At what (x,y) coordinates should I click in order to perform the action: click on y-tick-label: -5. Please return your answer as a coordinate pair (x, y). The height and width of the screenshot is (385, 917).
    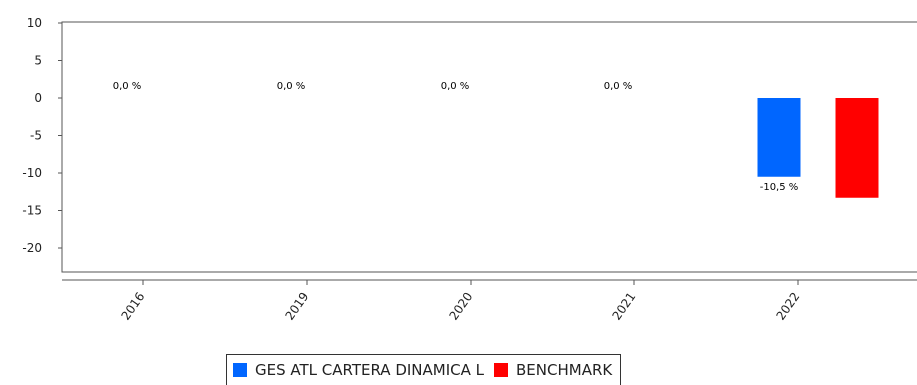
    Looking at the image, I should click on (36, 136).